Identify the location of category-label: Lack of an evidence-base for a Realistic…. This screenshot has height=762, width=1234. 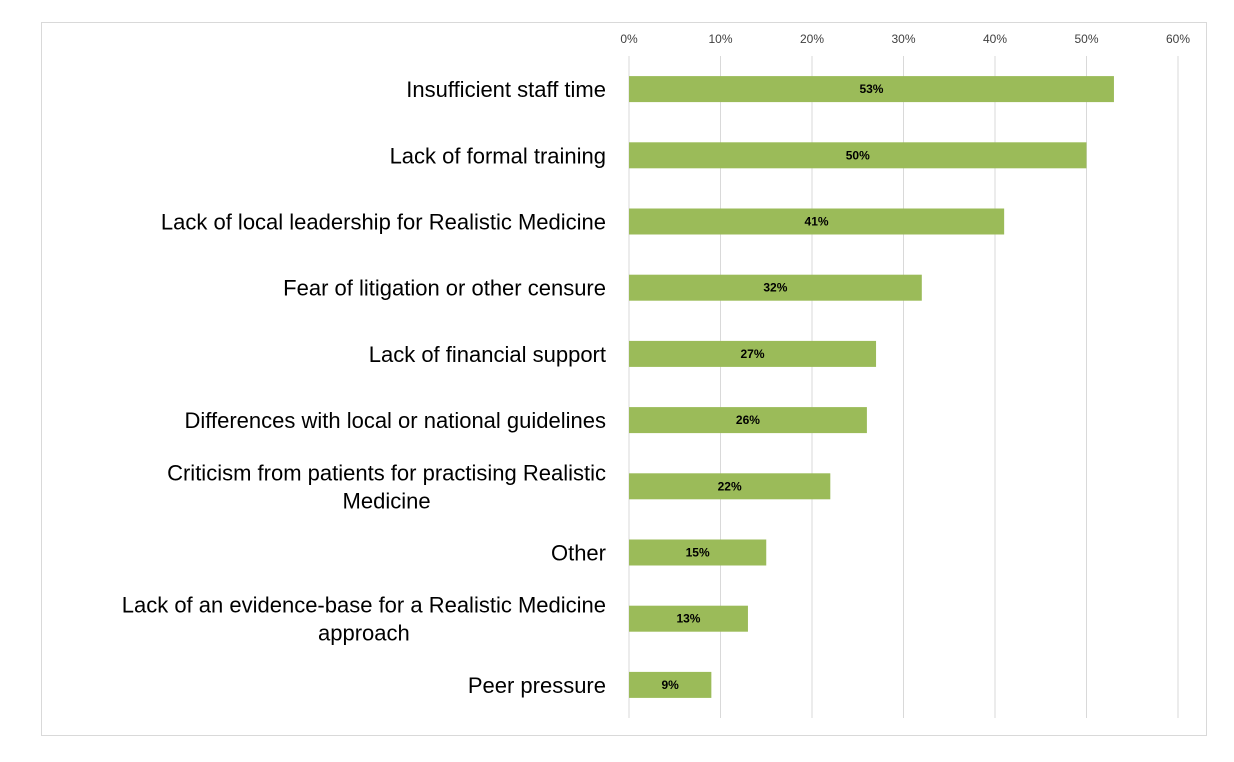
(364, 605).